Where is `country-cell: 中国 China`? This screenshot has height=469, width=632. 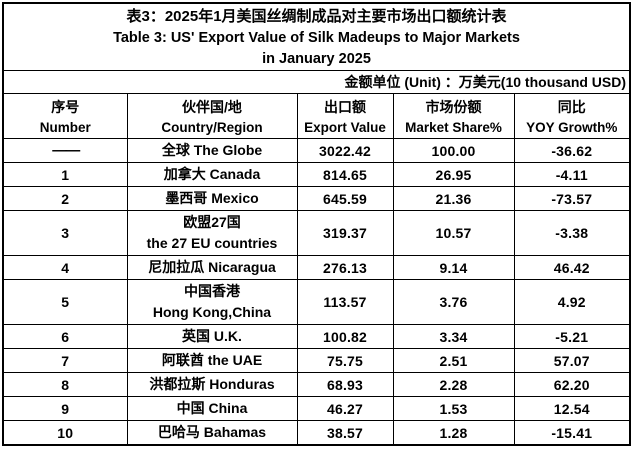
country-cell: 中国 China is located at coordinates (212, 408).